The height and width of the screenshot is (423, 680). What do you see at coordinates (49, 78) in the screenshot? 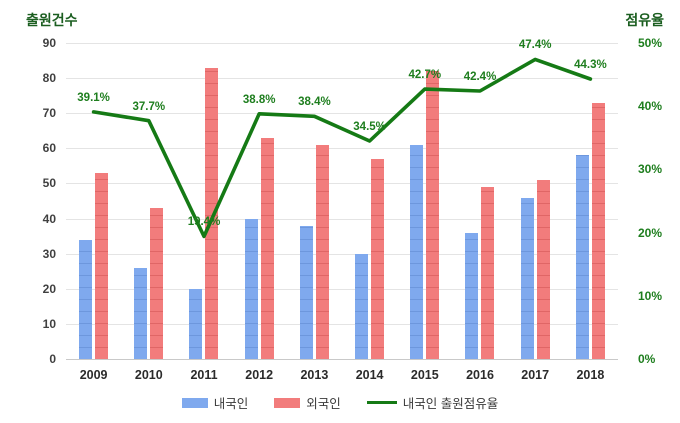
I see `left-tick-label: 80` at bounding box center [49, 78].